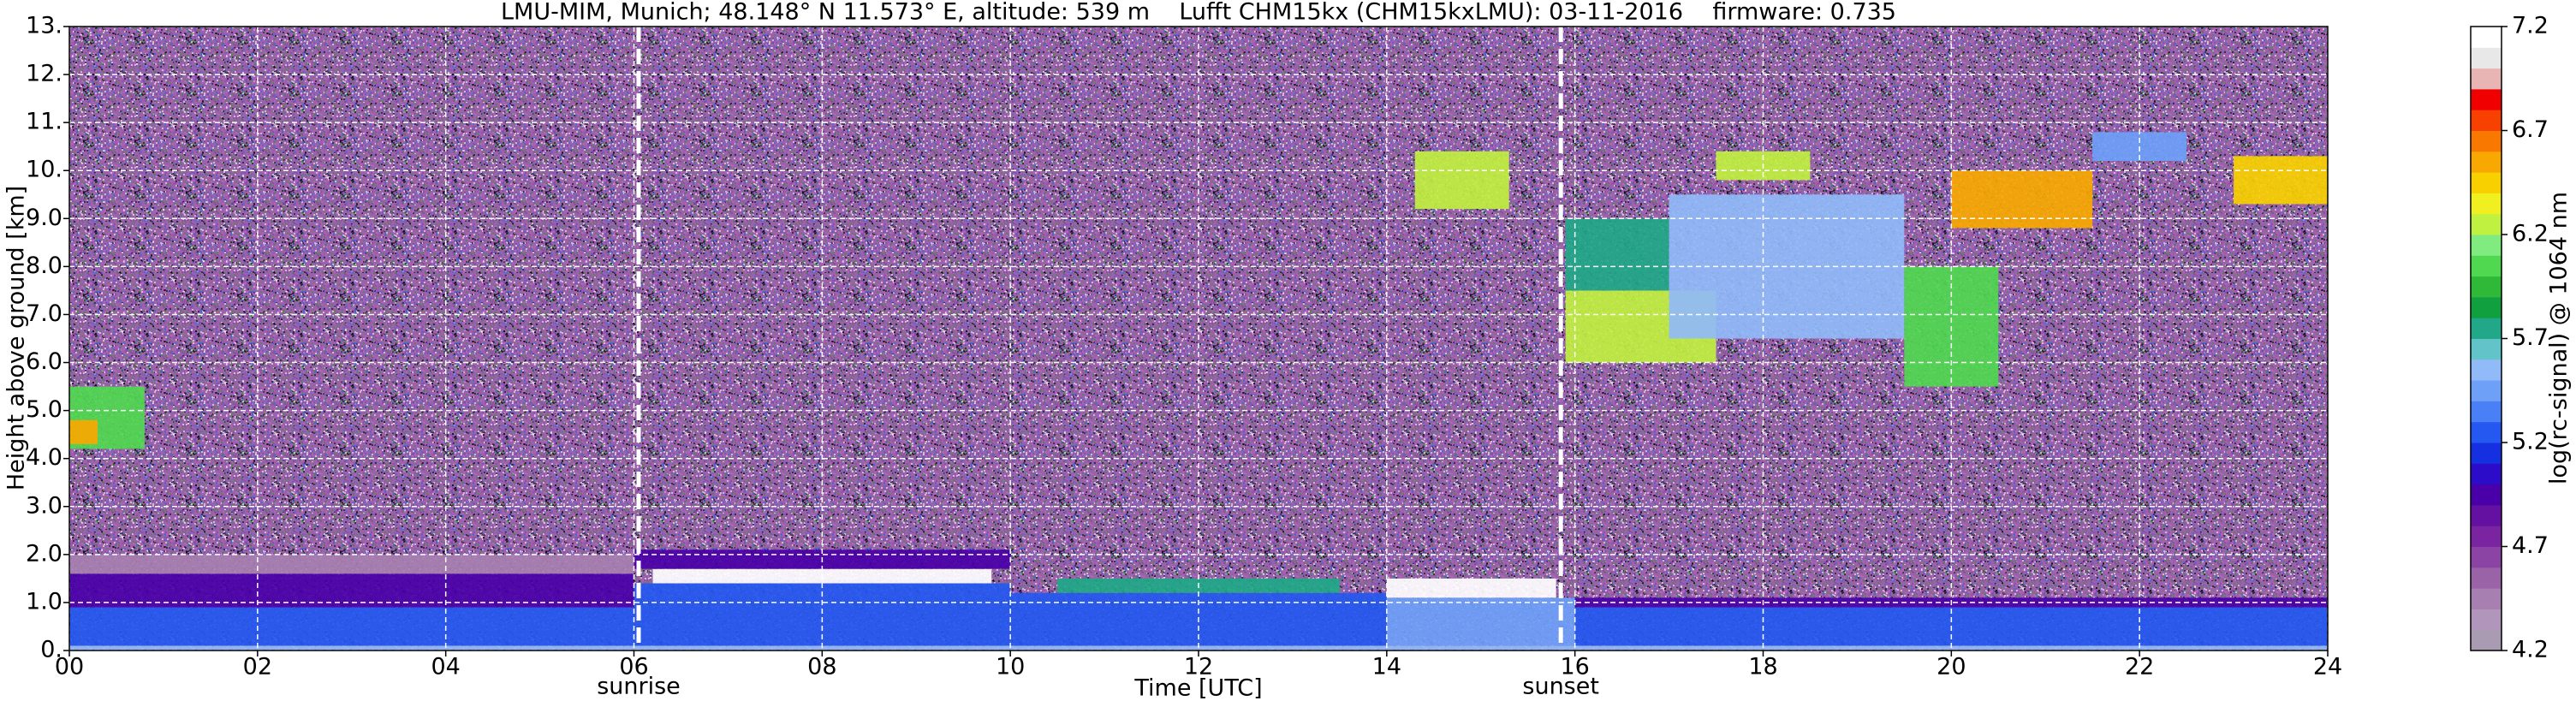 The width and height of the screenshot is (2576, 707). Describe the element at coordinates (44, 218) in the screenshot. I see `y-tick-label: 9.0` at that location.